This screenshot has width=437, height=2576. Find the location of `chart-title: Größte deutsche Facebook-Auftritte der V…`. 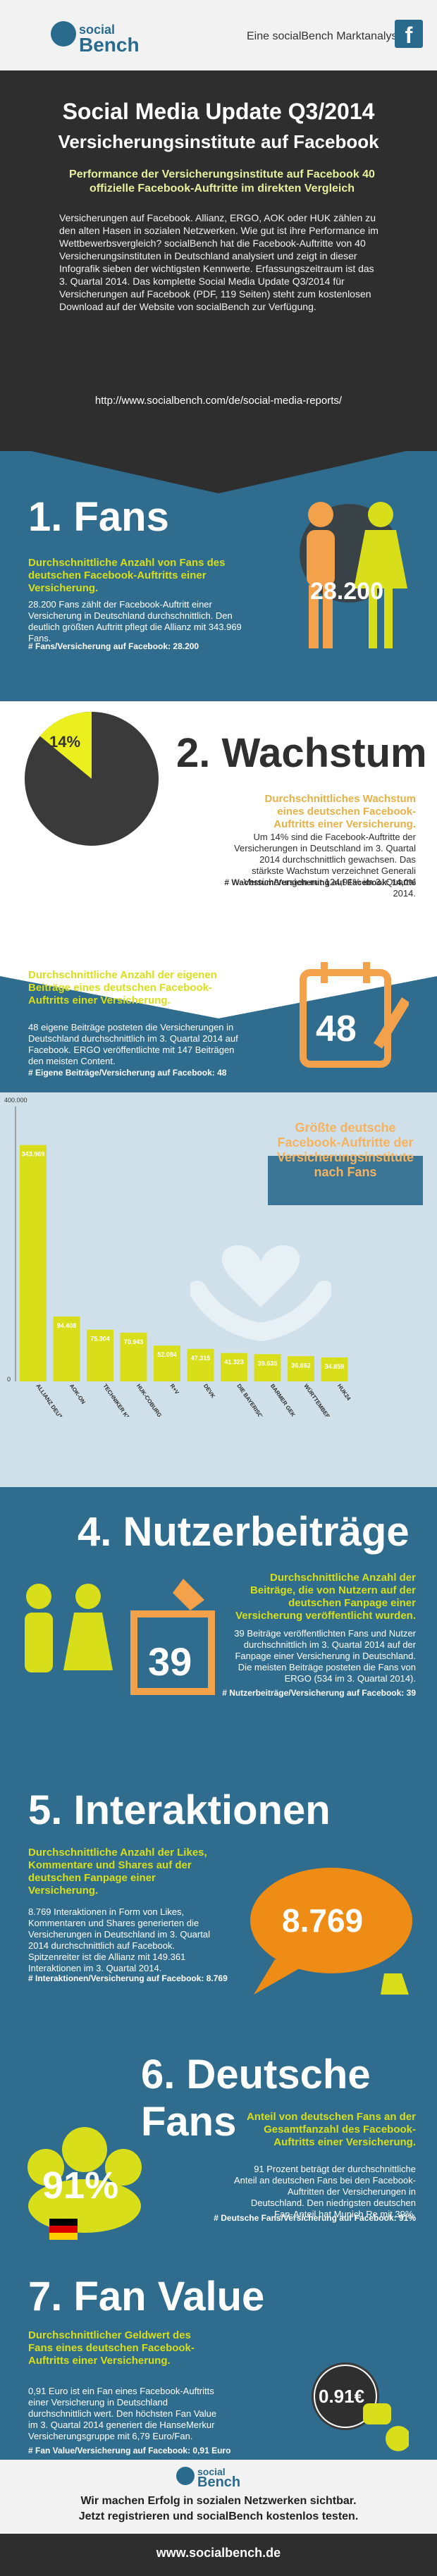

chart-title: Größte deutsche Facebook-Auftritte der V… is located at coordinates (345, 1150).